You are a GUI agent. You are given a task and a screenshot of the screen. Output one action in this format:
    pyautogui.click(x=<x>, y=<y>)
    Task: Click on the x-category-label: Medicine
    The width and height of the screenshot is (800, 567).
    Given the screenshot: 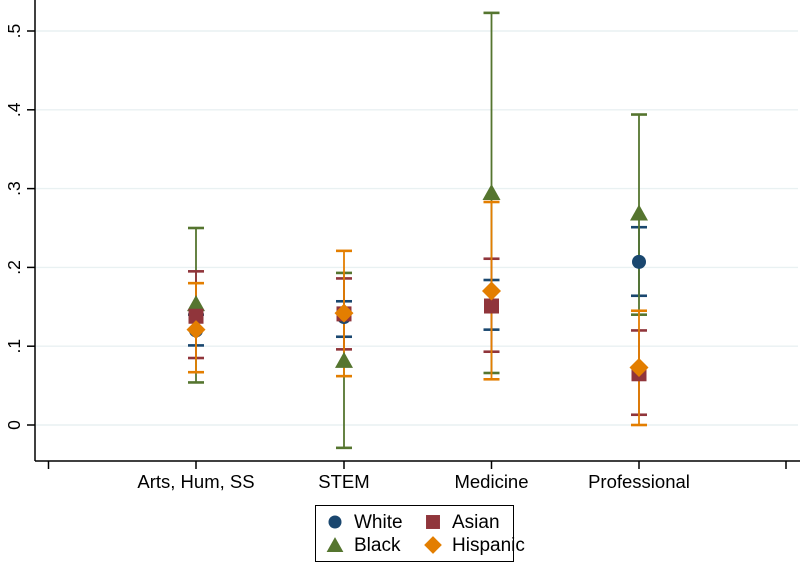 What is the action you would take?
    pyautogui.click(x=491, y=481)
    